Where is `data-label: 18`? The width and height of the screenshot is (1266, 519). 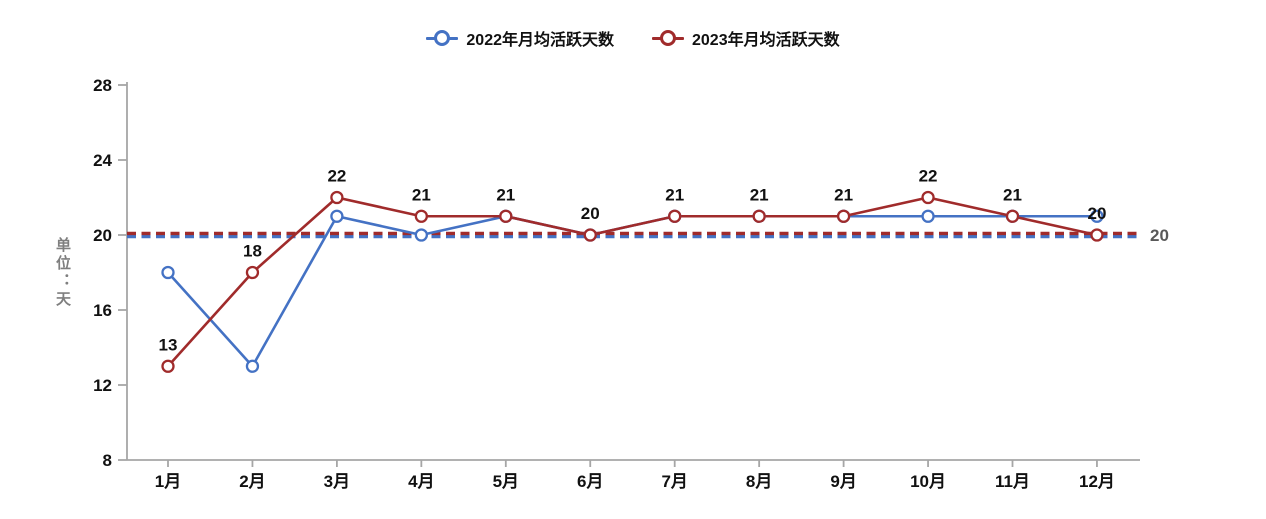
data-label: 18 is located at coordinates (252, 251).